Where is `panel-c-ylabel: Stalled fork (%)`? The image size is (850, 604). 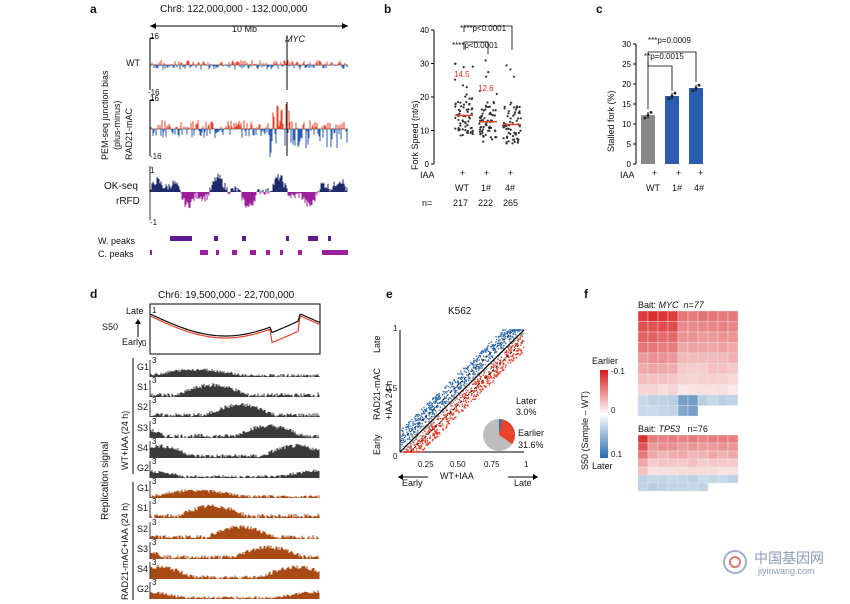
panel-c-ylabel: Stalled fork (%) is located at coordinates (611, 121).